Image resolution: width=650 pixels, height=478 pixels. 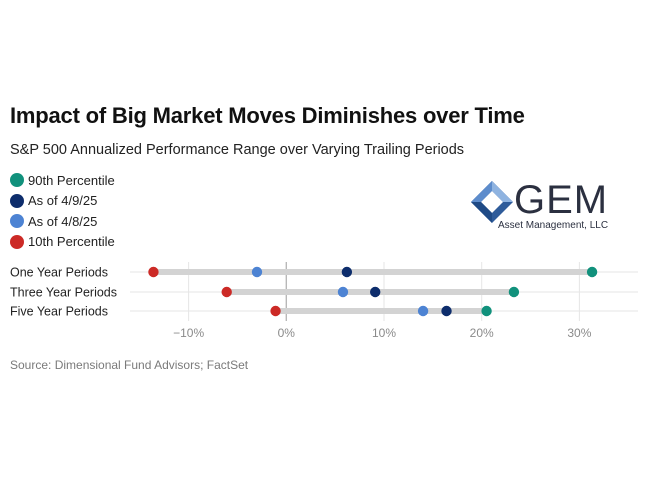 I want to click on company-logo: GEM Asset Management, LLC, so click(x=540, y=207).